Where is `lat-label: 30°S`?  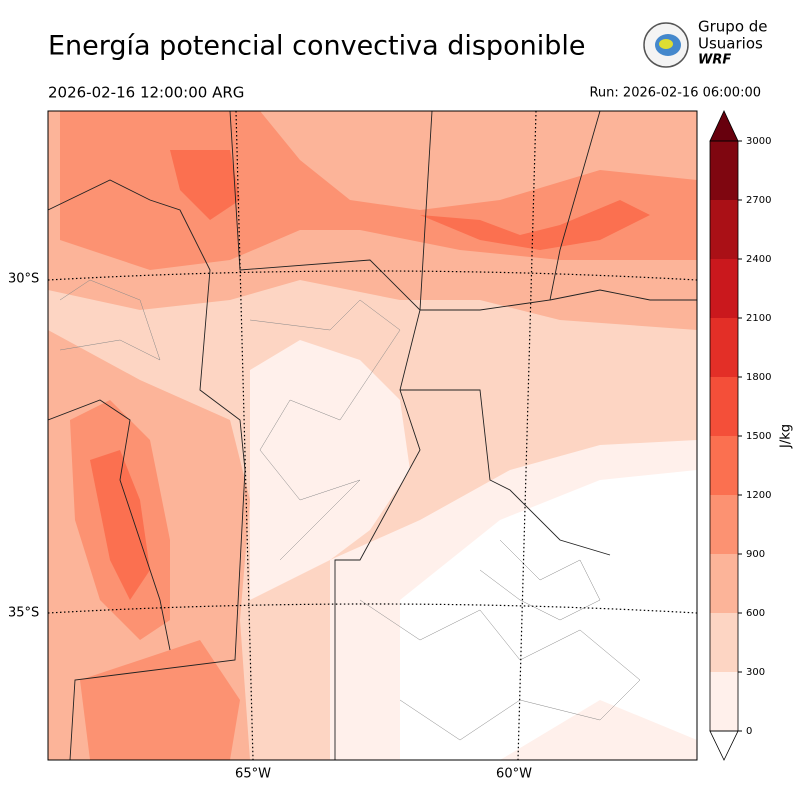
lat-label: 30°S is located at coordinates (23, 279).